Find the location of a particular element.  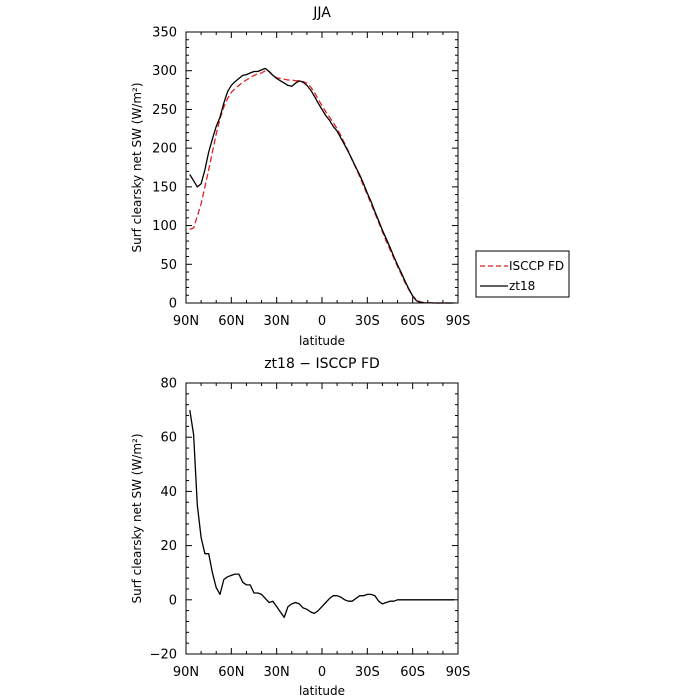

series-line-zt18 is located at coordinates (322, 185).